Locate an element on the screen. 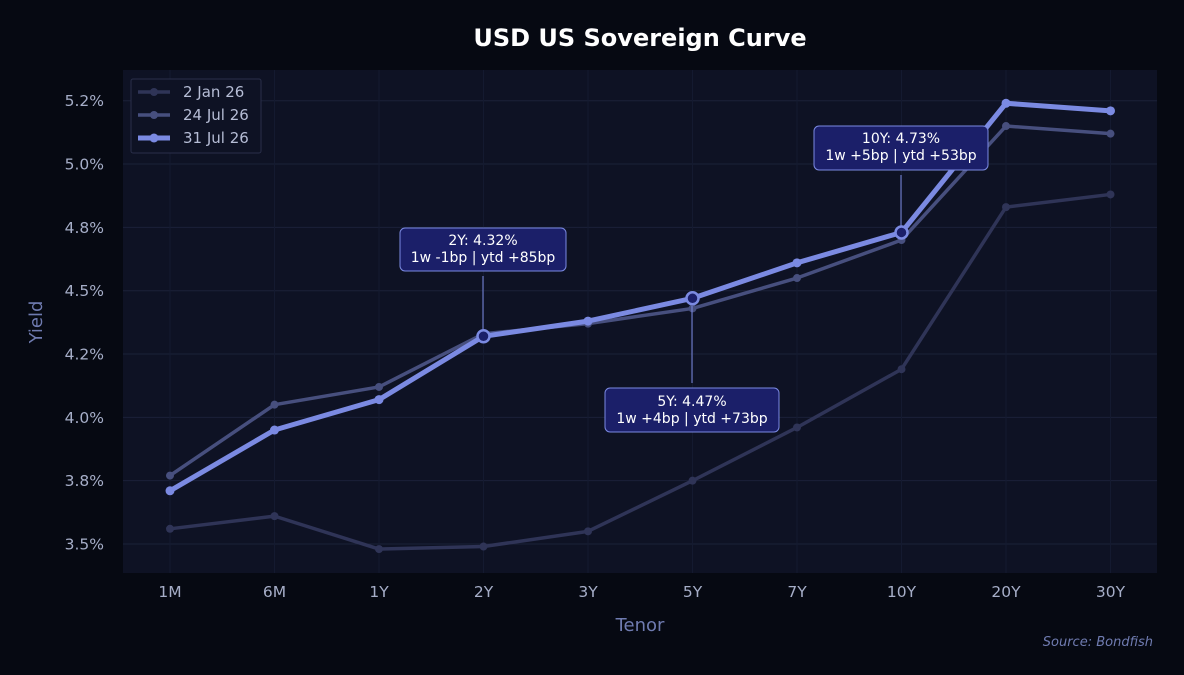 Image resolution: width=1184 pixels, height=675 pixels. x-tick-label-6m: 6M is located at coordinates (274, 592).